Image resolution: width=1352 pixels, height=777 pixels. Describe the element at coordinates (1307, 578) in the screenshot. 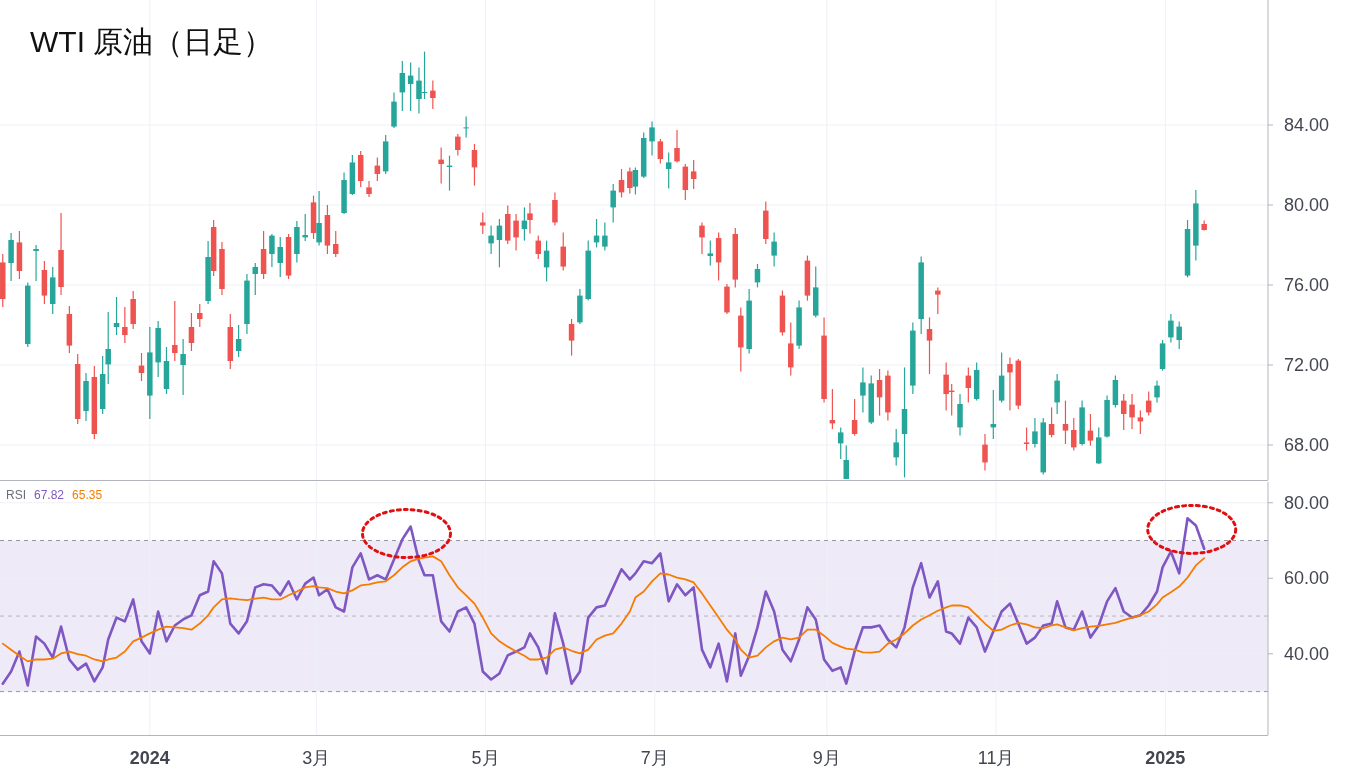

I see `y-tick-label: 60.00` at that location.